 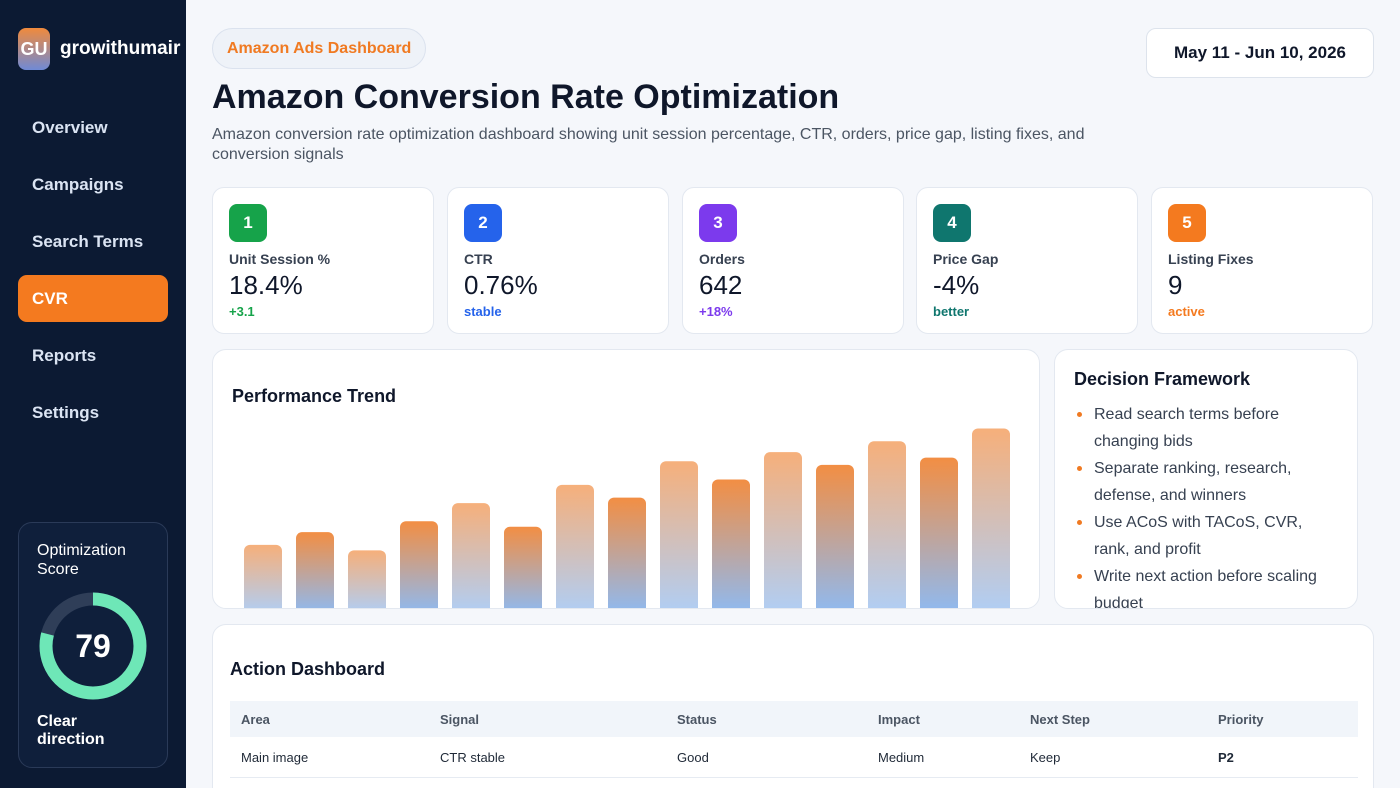 What do you see at coordinates (1060, 719) in the screenshot?
I see `column-header-next-step: Next Step` at bounding box center [1060, 719].